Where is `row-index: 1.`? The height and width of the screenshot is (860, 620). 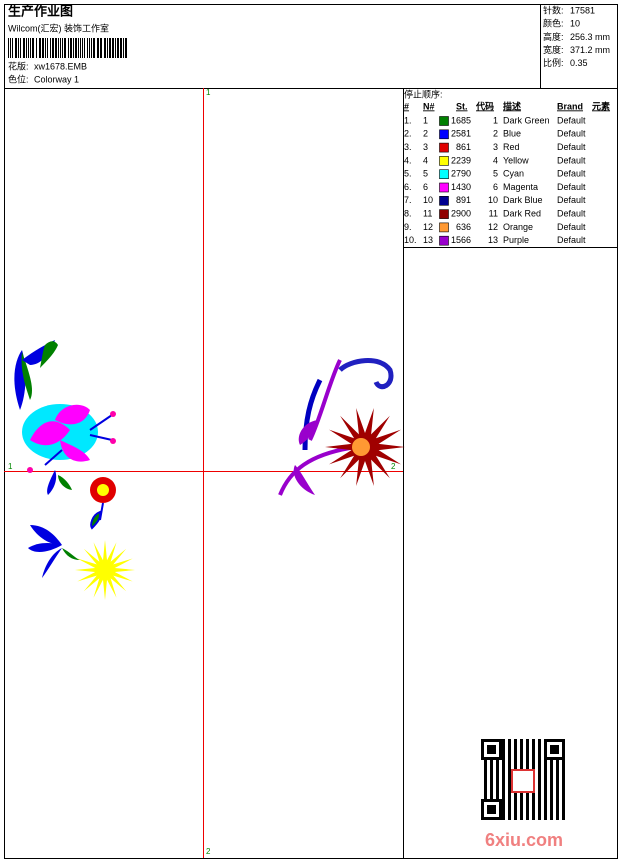 row-index: 1. is located at coordinates (408, 120).